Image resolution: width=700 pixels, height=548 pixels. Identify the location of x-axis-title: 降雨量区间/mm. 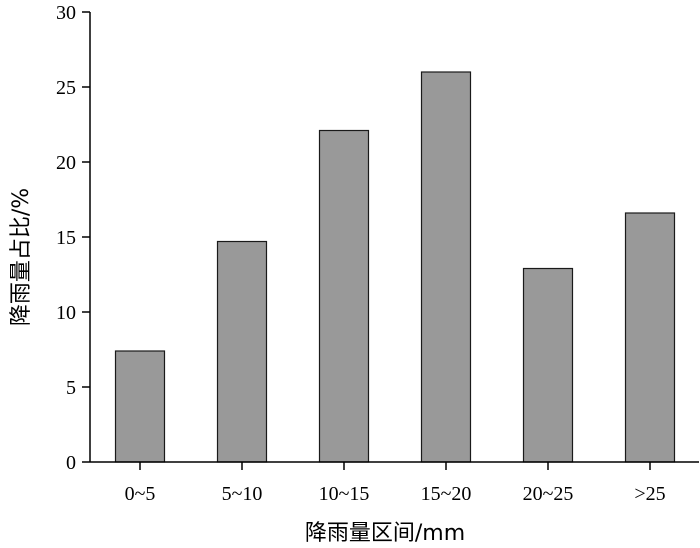
(385, 533).